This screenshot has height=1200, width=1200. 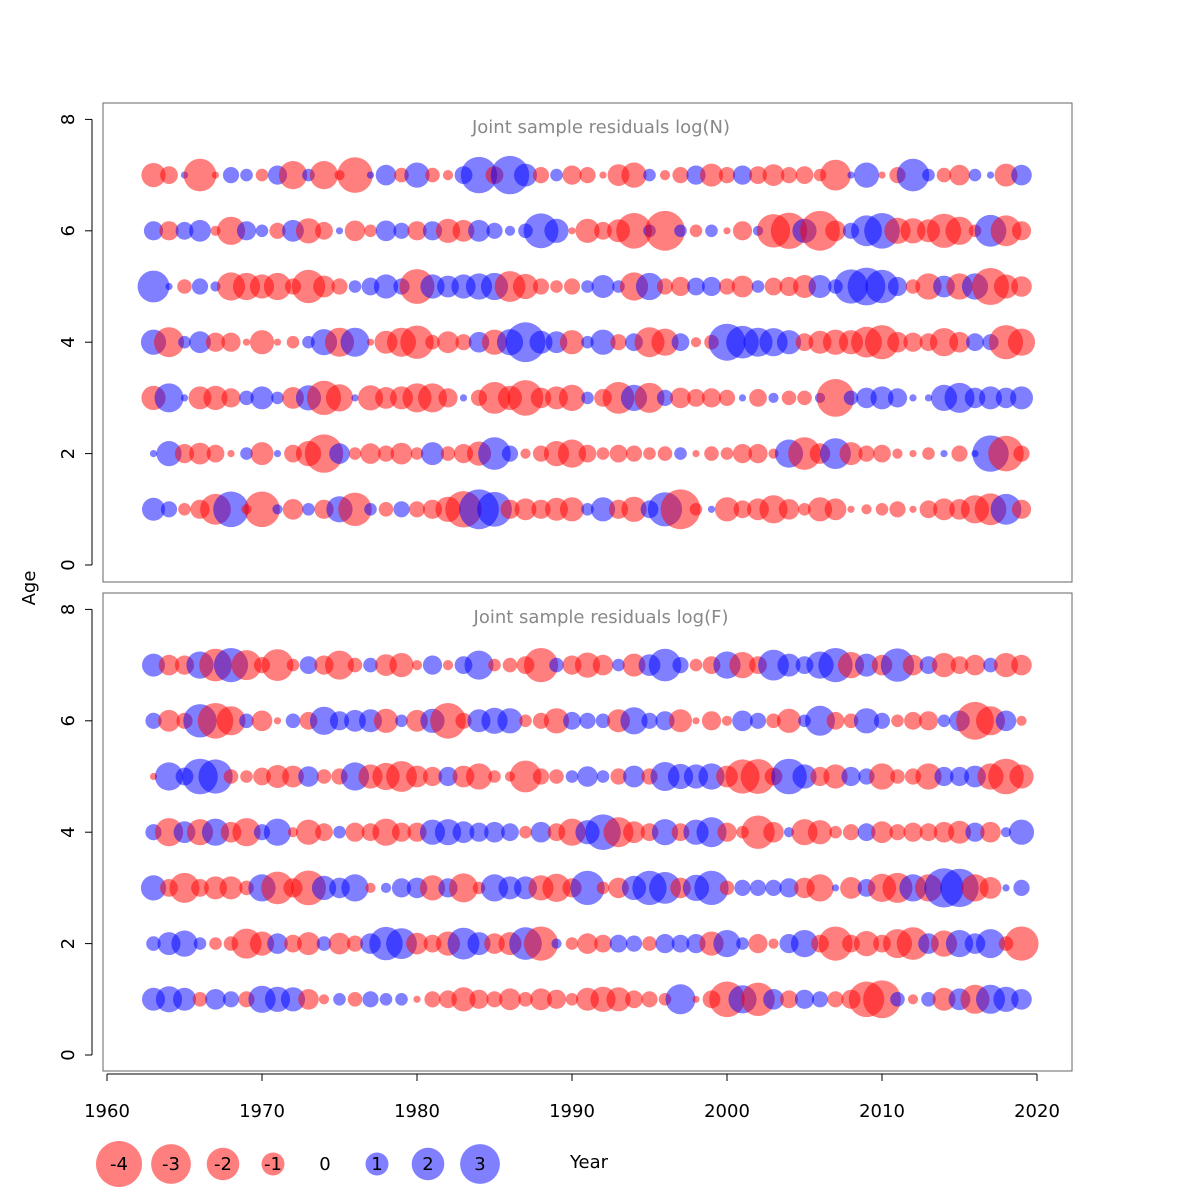 I want to click on y-tick-label: 6, so click(x=68, y=230).